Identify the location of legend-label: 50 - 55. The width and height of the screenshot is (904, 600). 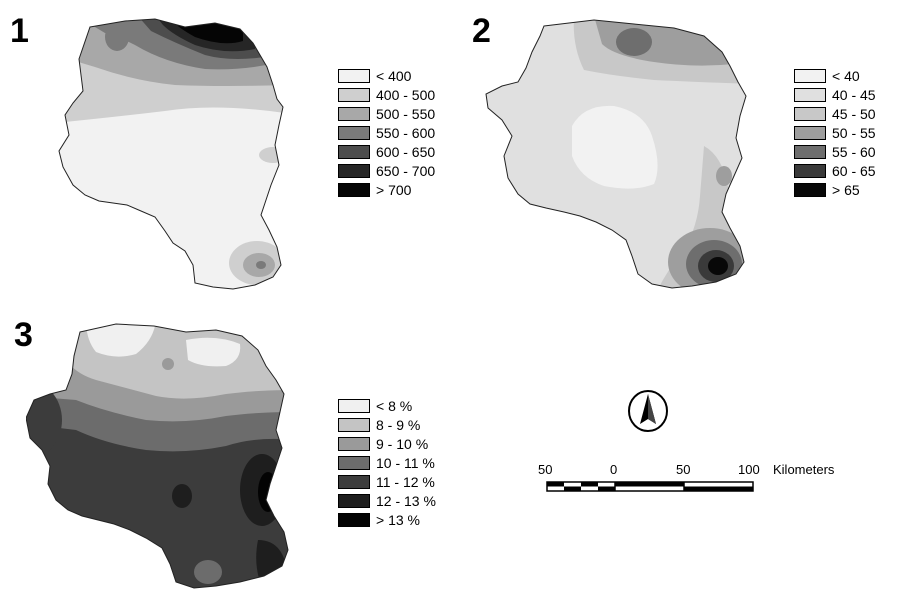
(854, 132).